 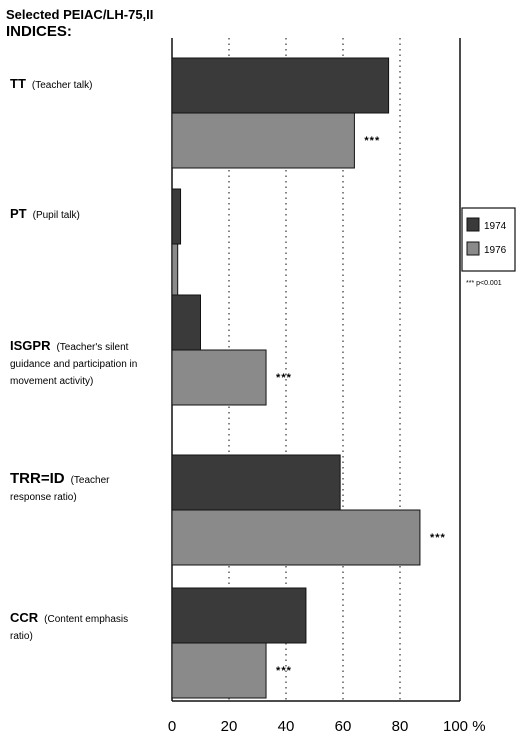 I want to click on category-label-line: response ratio), so click(x=43, y=497).